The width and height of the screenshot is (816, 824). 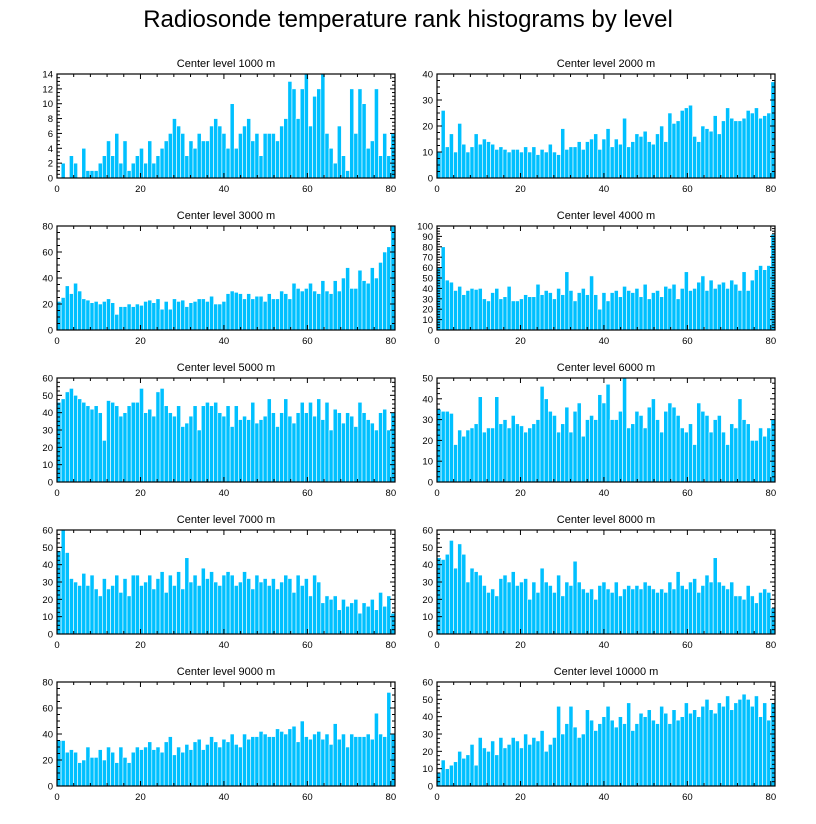 I want to click on x-tick-label: 40, so click(x=224, y=189).